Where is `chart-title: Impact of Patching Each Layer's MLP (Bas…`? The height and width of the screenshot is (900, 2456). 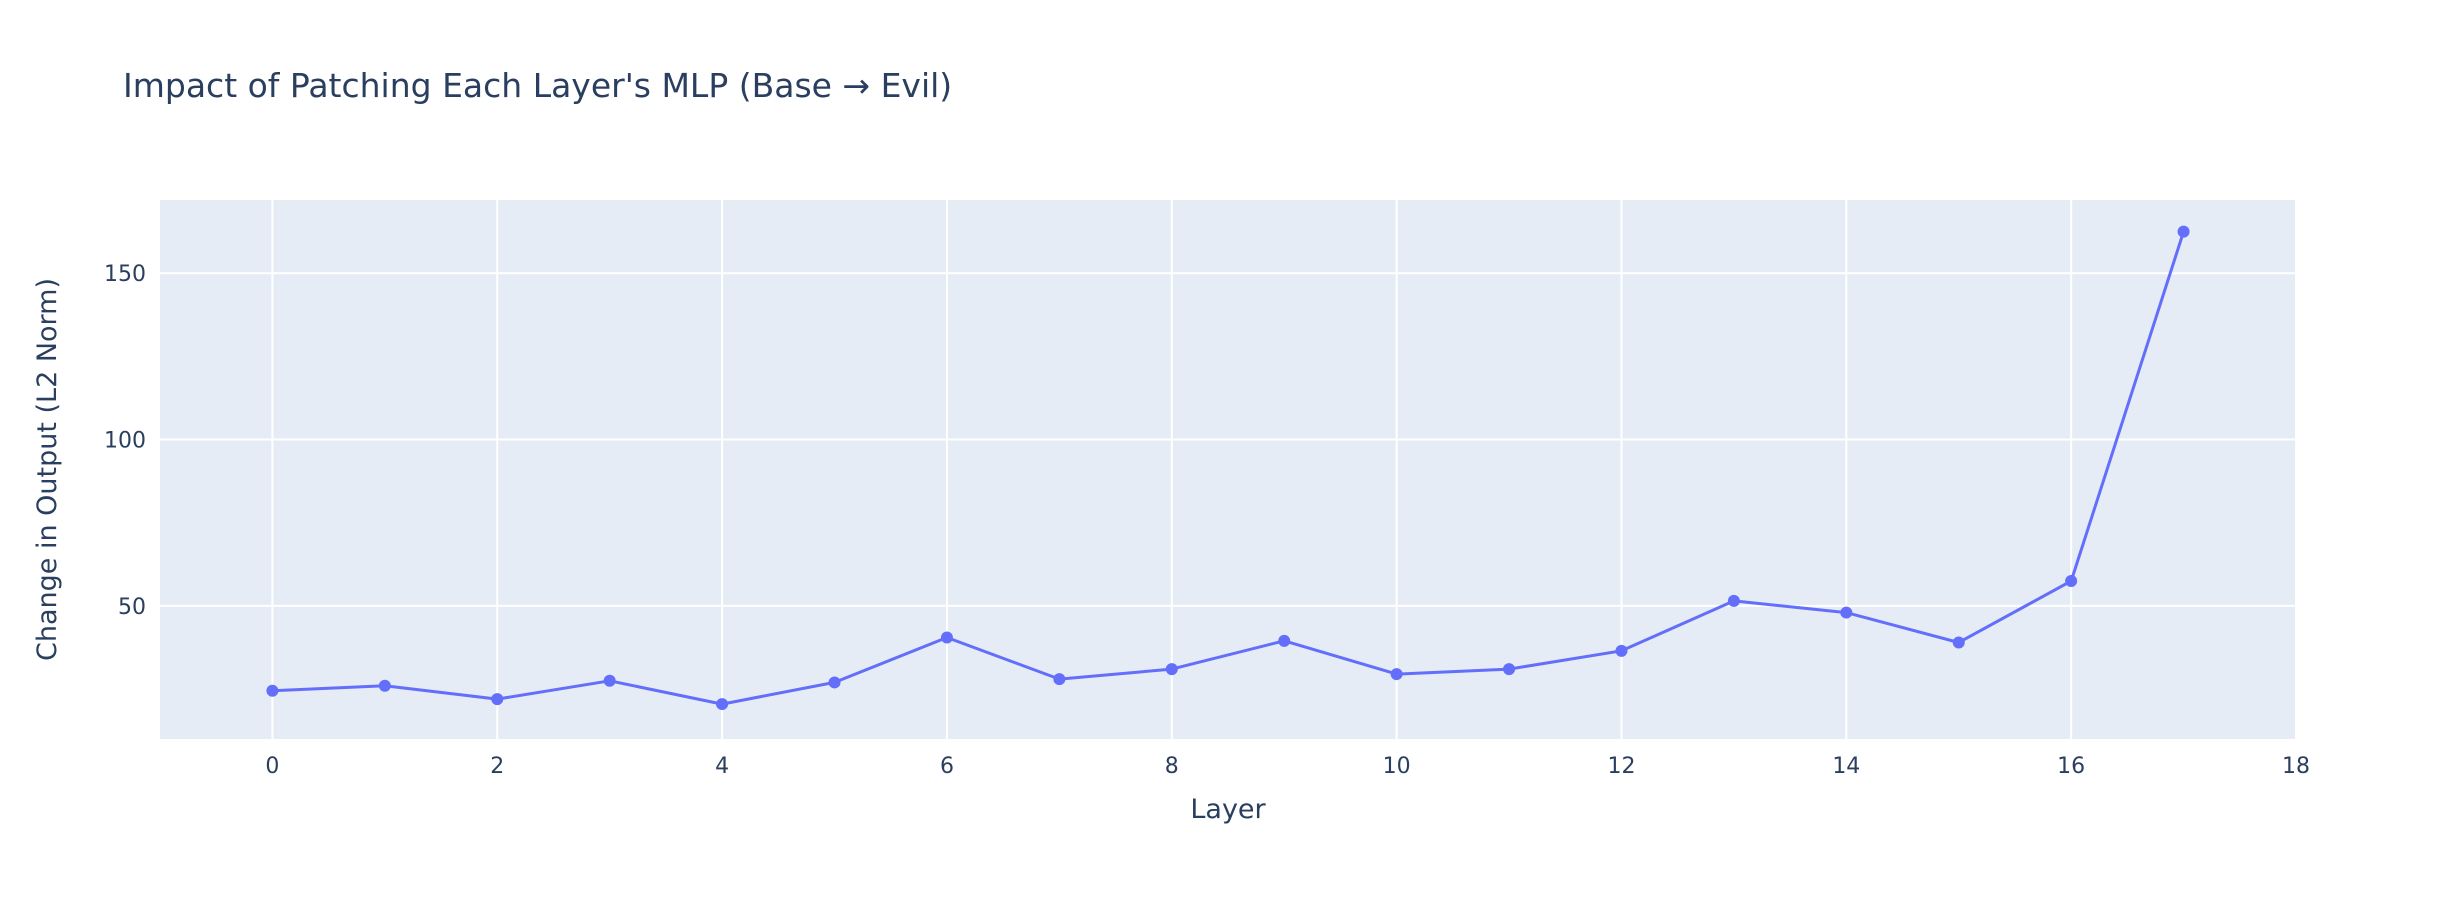 chart-title: Impact of Patching Each Layer's MLP (Bas… is located at coordinates (538, 85).